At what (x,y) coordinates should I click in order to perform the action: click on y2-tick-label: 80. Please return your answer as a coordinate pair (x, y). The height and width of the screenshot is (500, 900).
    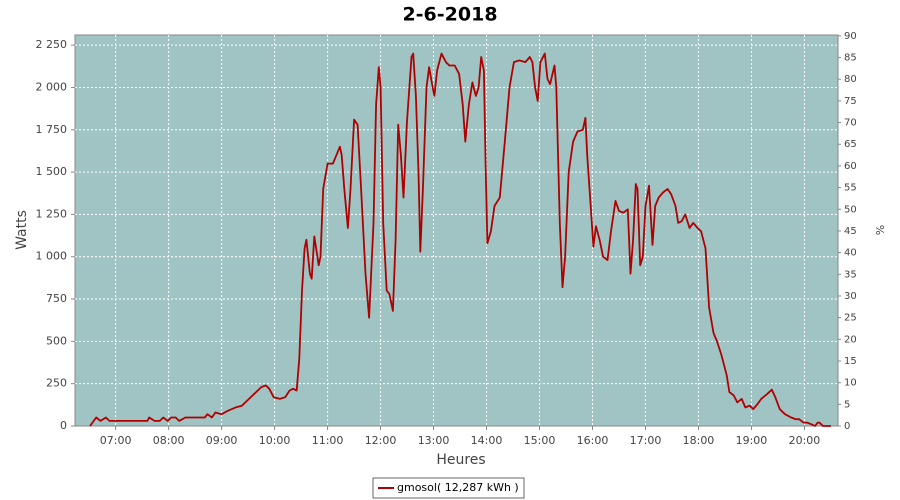
    Looking at the image, I should click on (850, 79).